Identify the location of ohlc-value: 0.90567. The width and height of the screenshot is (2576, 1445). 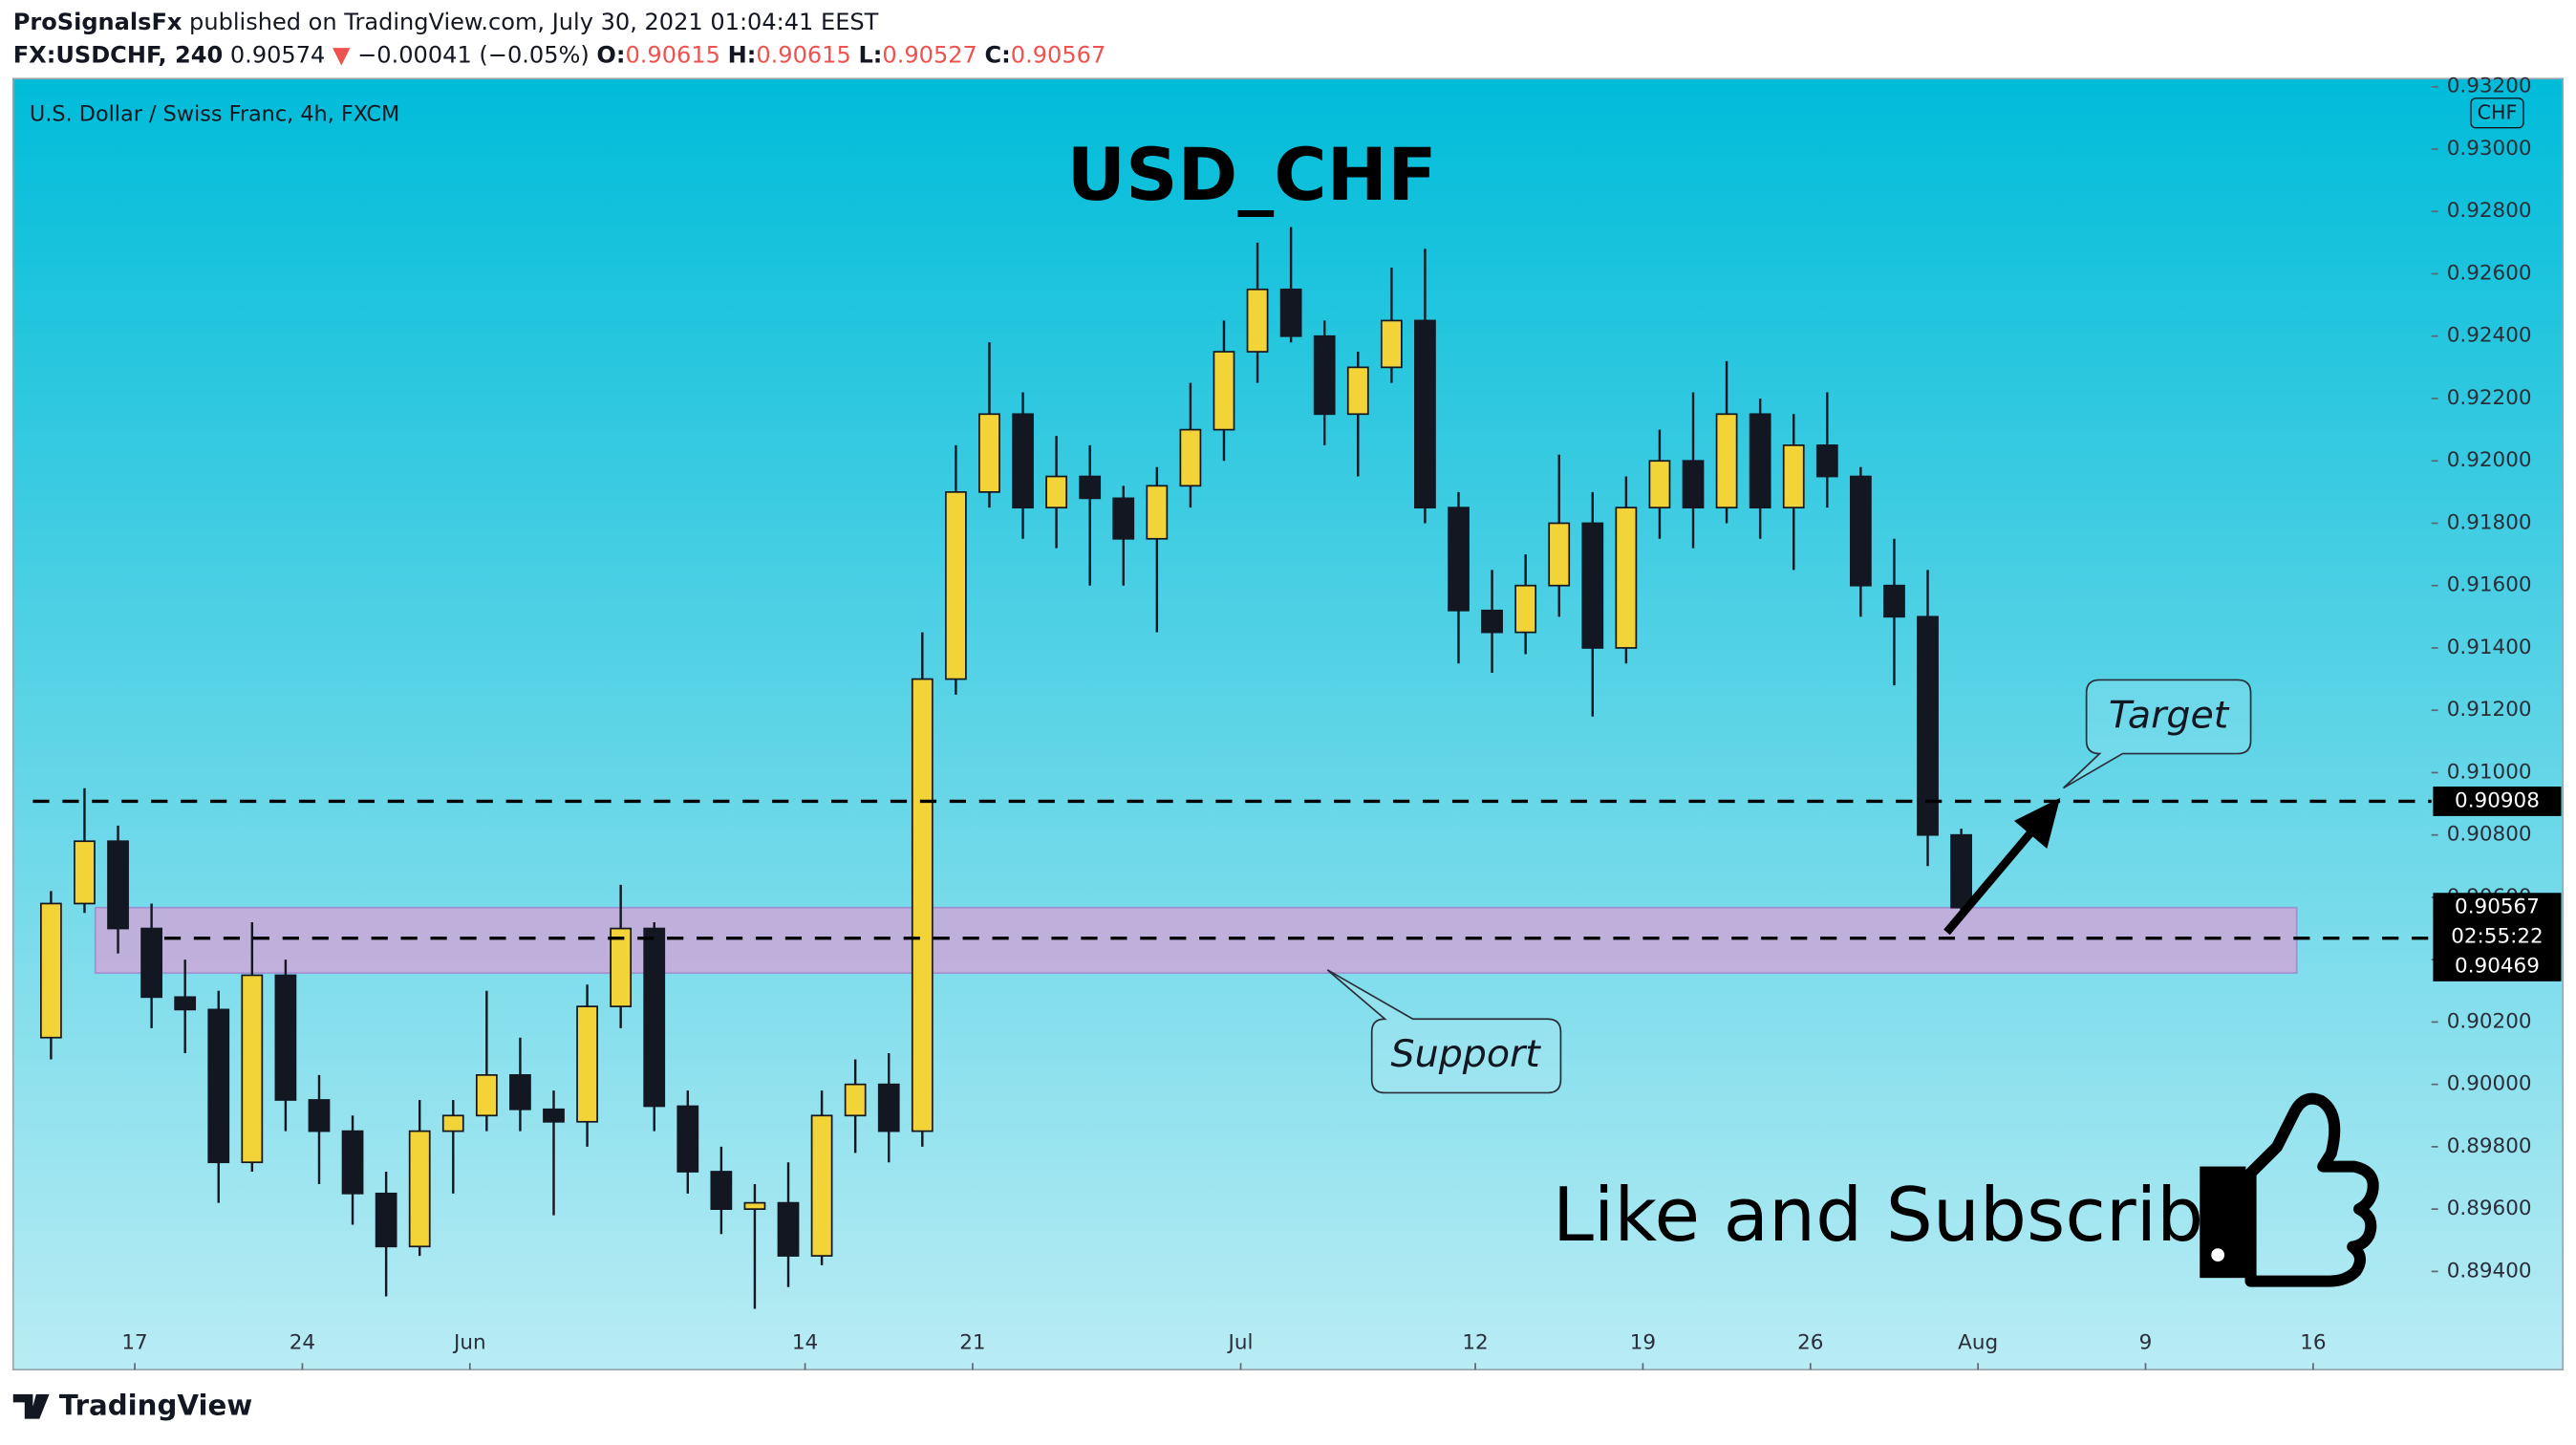
(1058, 54).